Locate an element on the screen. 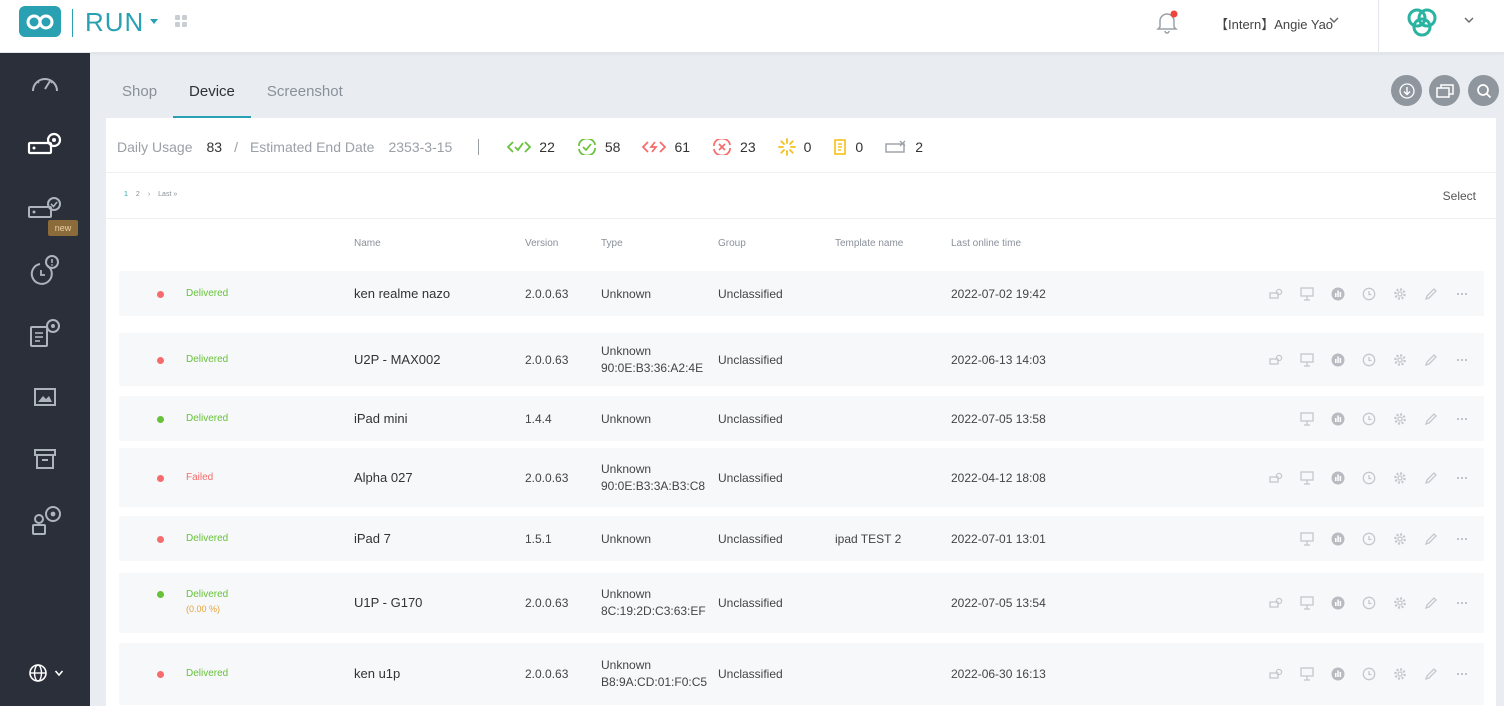  brand-menu-chevron-down-icon is located at coordinates (1469, 20).